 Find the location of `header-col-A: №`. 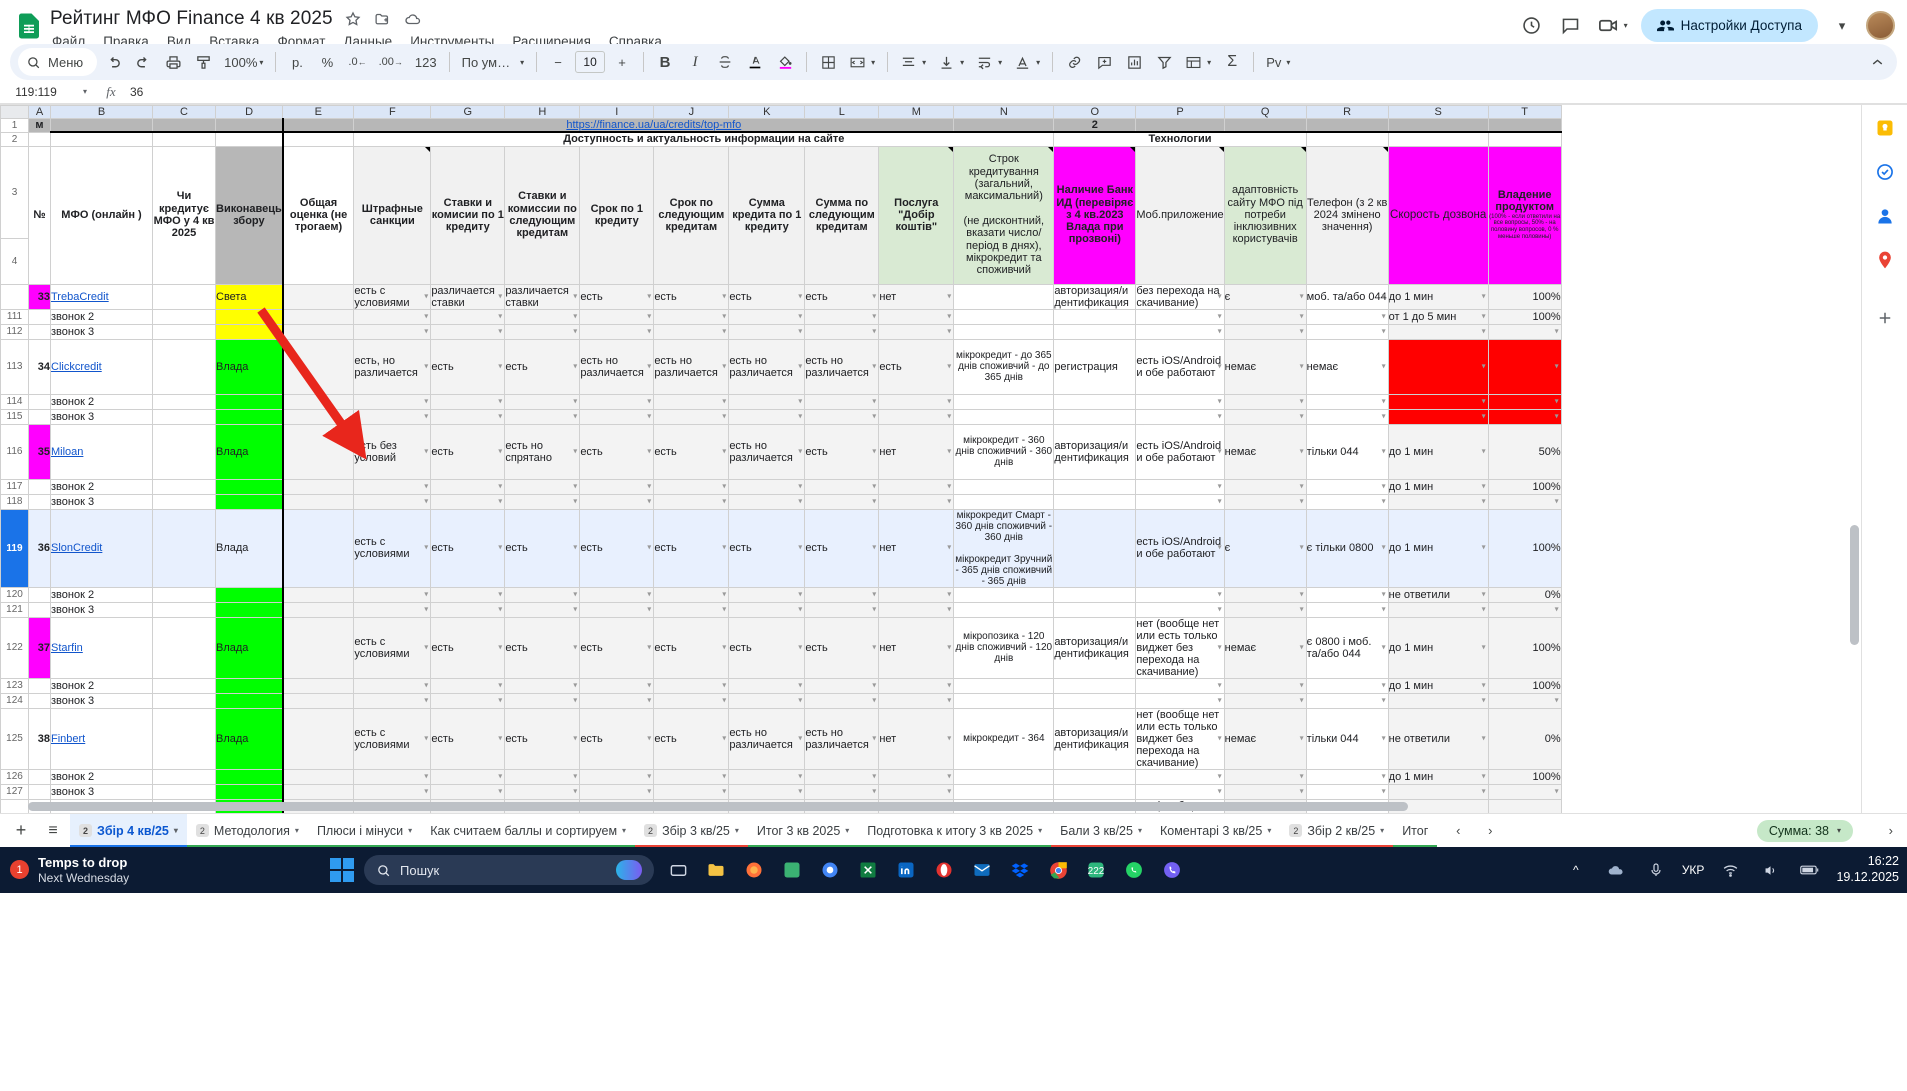

header-col-A: № is located at coordinates (39, 215).